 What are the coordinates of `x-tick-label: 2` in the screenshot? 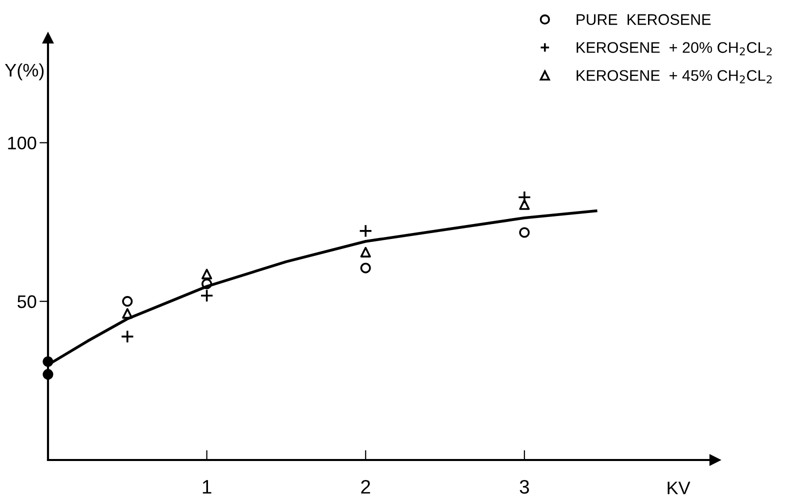 It's located at (365, 487).